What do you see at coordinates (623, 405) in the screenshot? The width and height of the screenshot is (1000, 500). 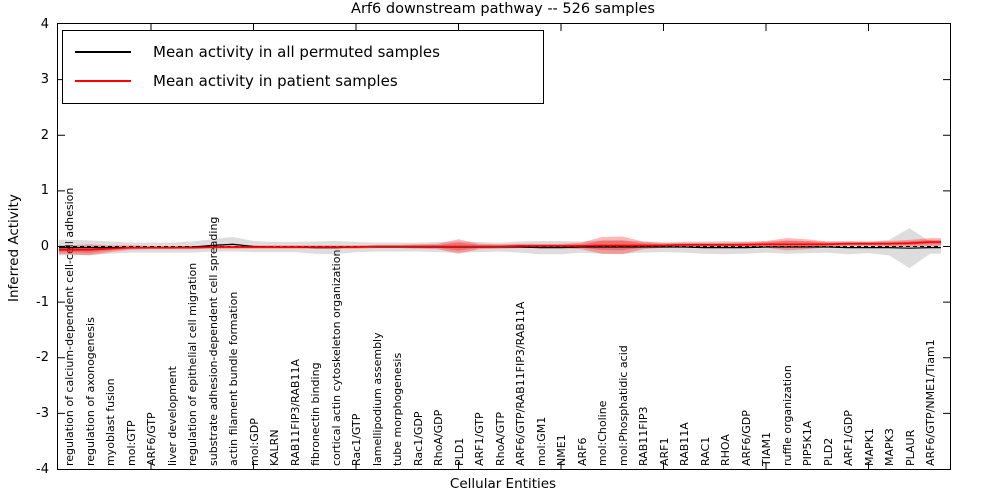 I see `x-tick-label: mol:Phosphatidic acid` at bounding box center [623, 405].